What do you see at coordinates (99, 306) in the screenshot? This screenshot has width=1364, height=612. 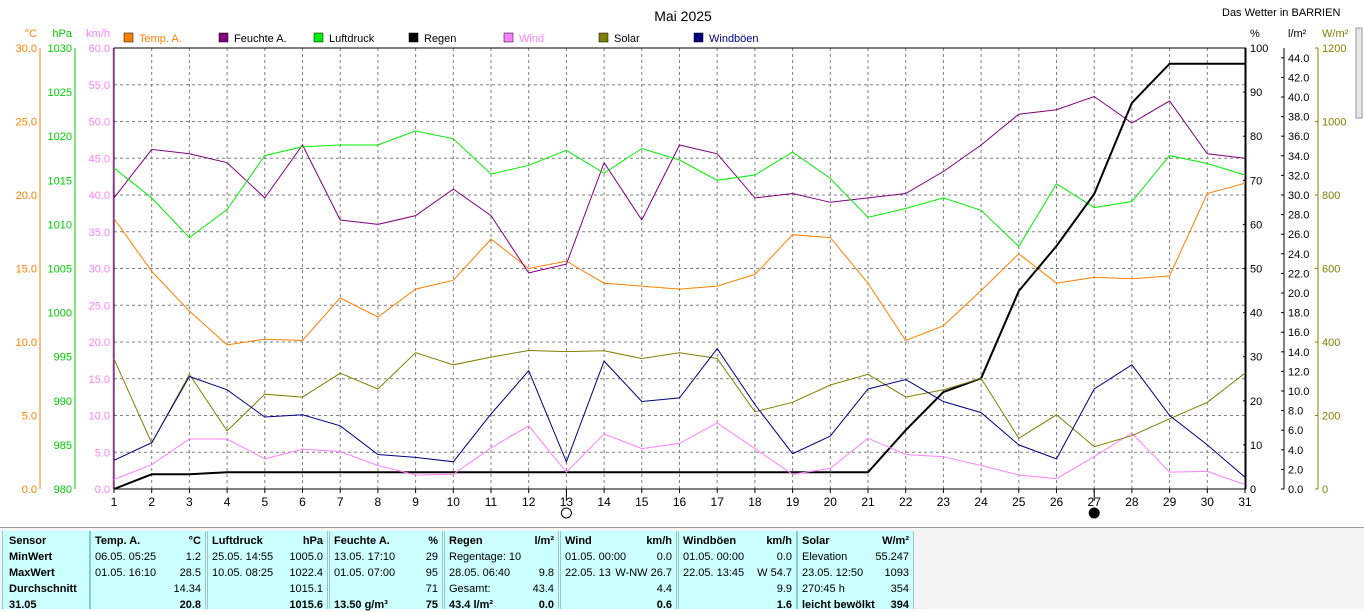 I see `wind-tick-label: 25.0` at bounding box center [99, 306].